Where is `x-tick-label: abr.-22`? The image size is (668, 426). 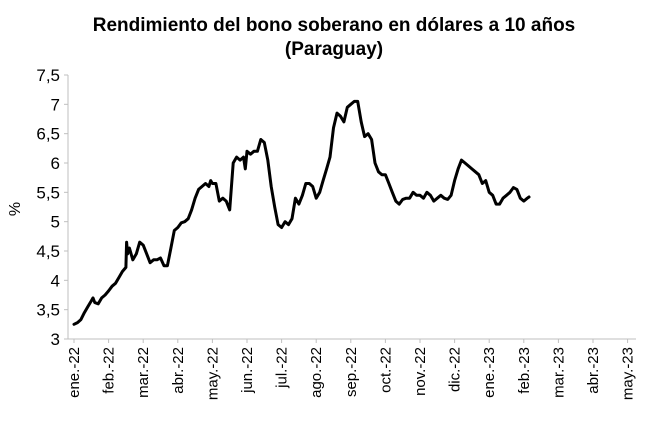 x-tick-label: abr.-22 is located at coordinates (178, 370).